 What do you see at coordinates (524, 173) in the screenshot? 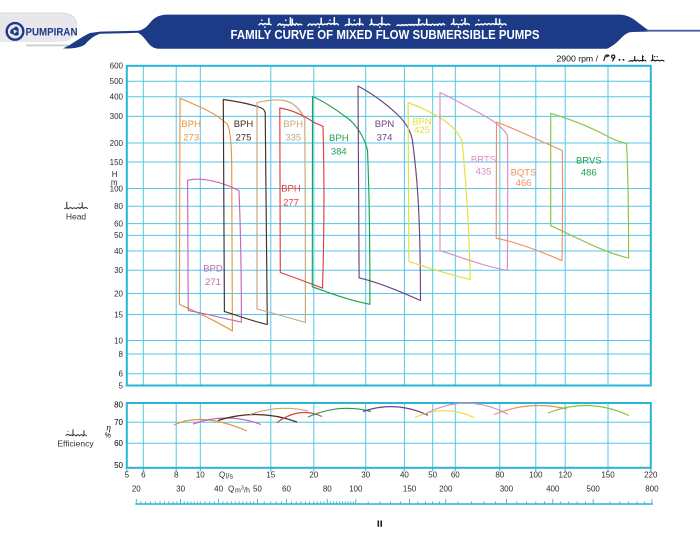
I see `svg-text: BQTS` at bounding box center [524, 173].